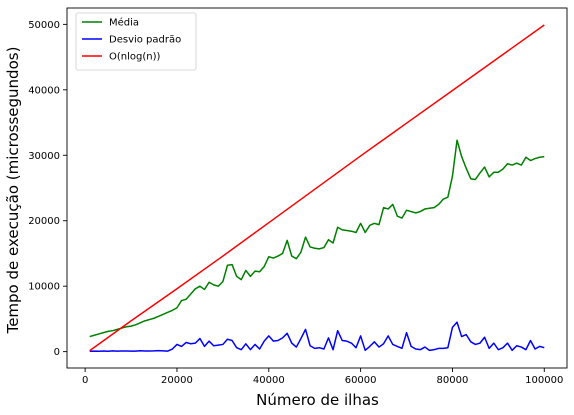 This screenshot has height=415, width=574. What do you see at coordinates (134, 57) in the screenshot?
I see `legend-label: O(nlog(n))` at bounding box center [134, 57].